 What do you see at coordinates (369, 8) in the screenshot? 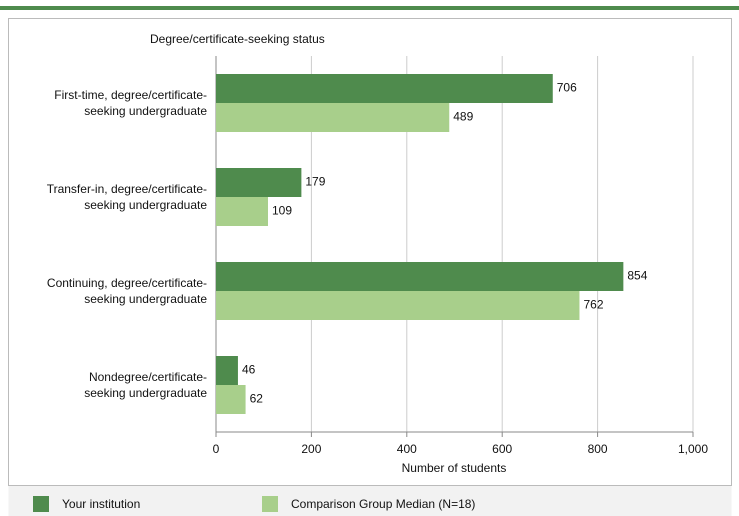
I see `top-rule` at bounding box center [369, 8].